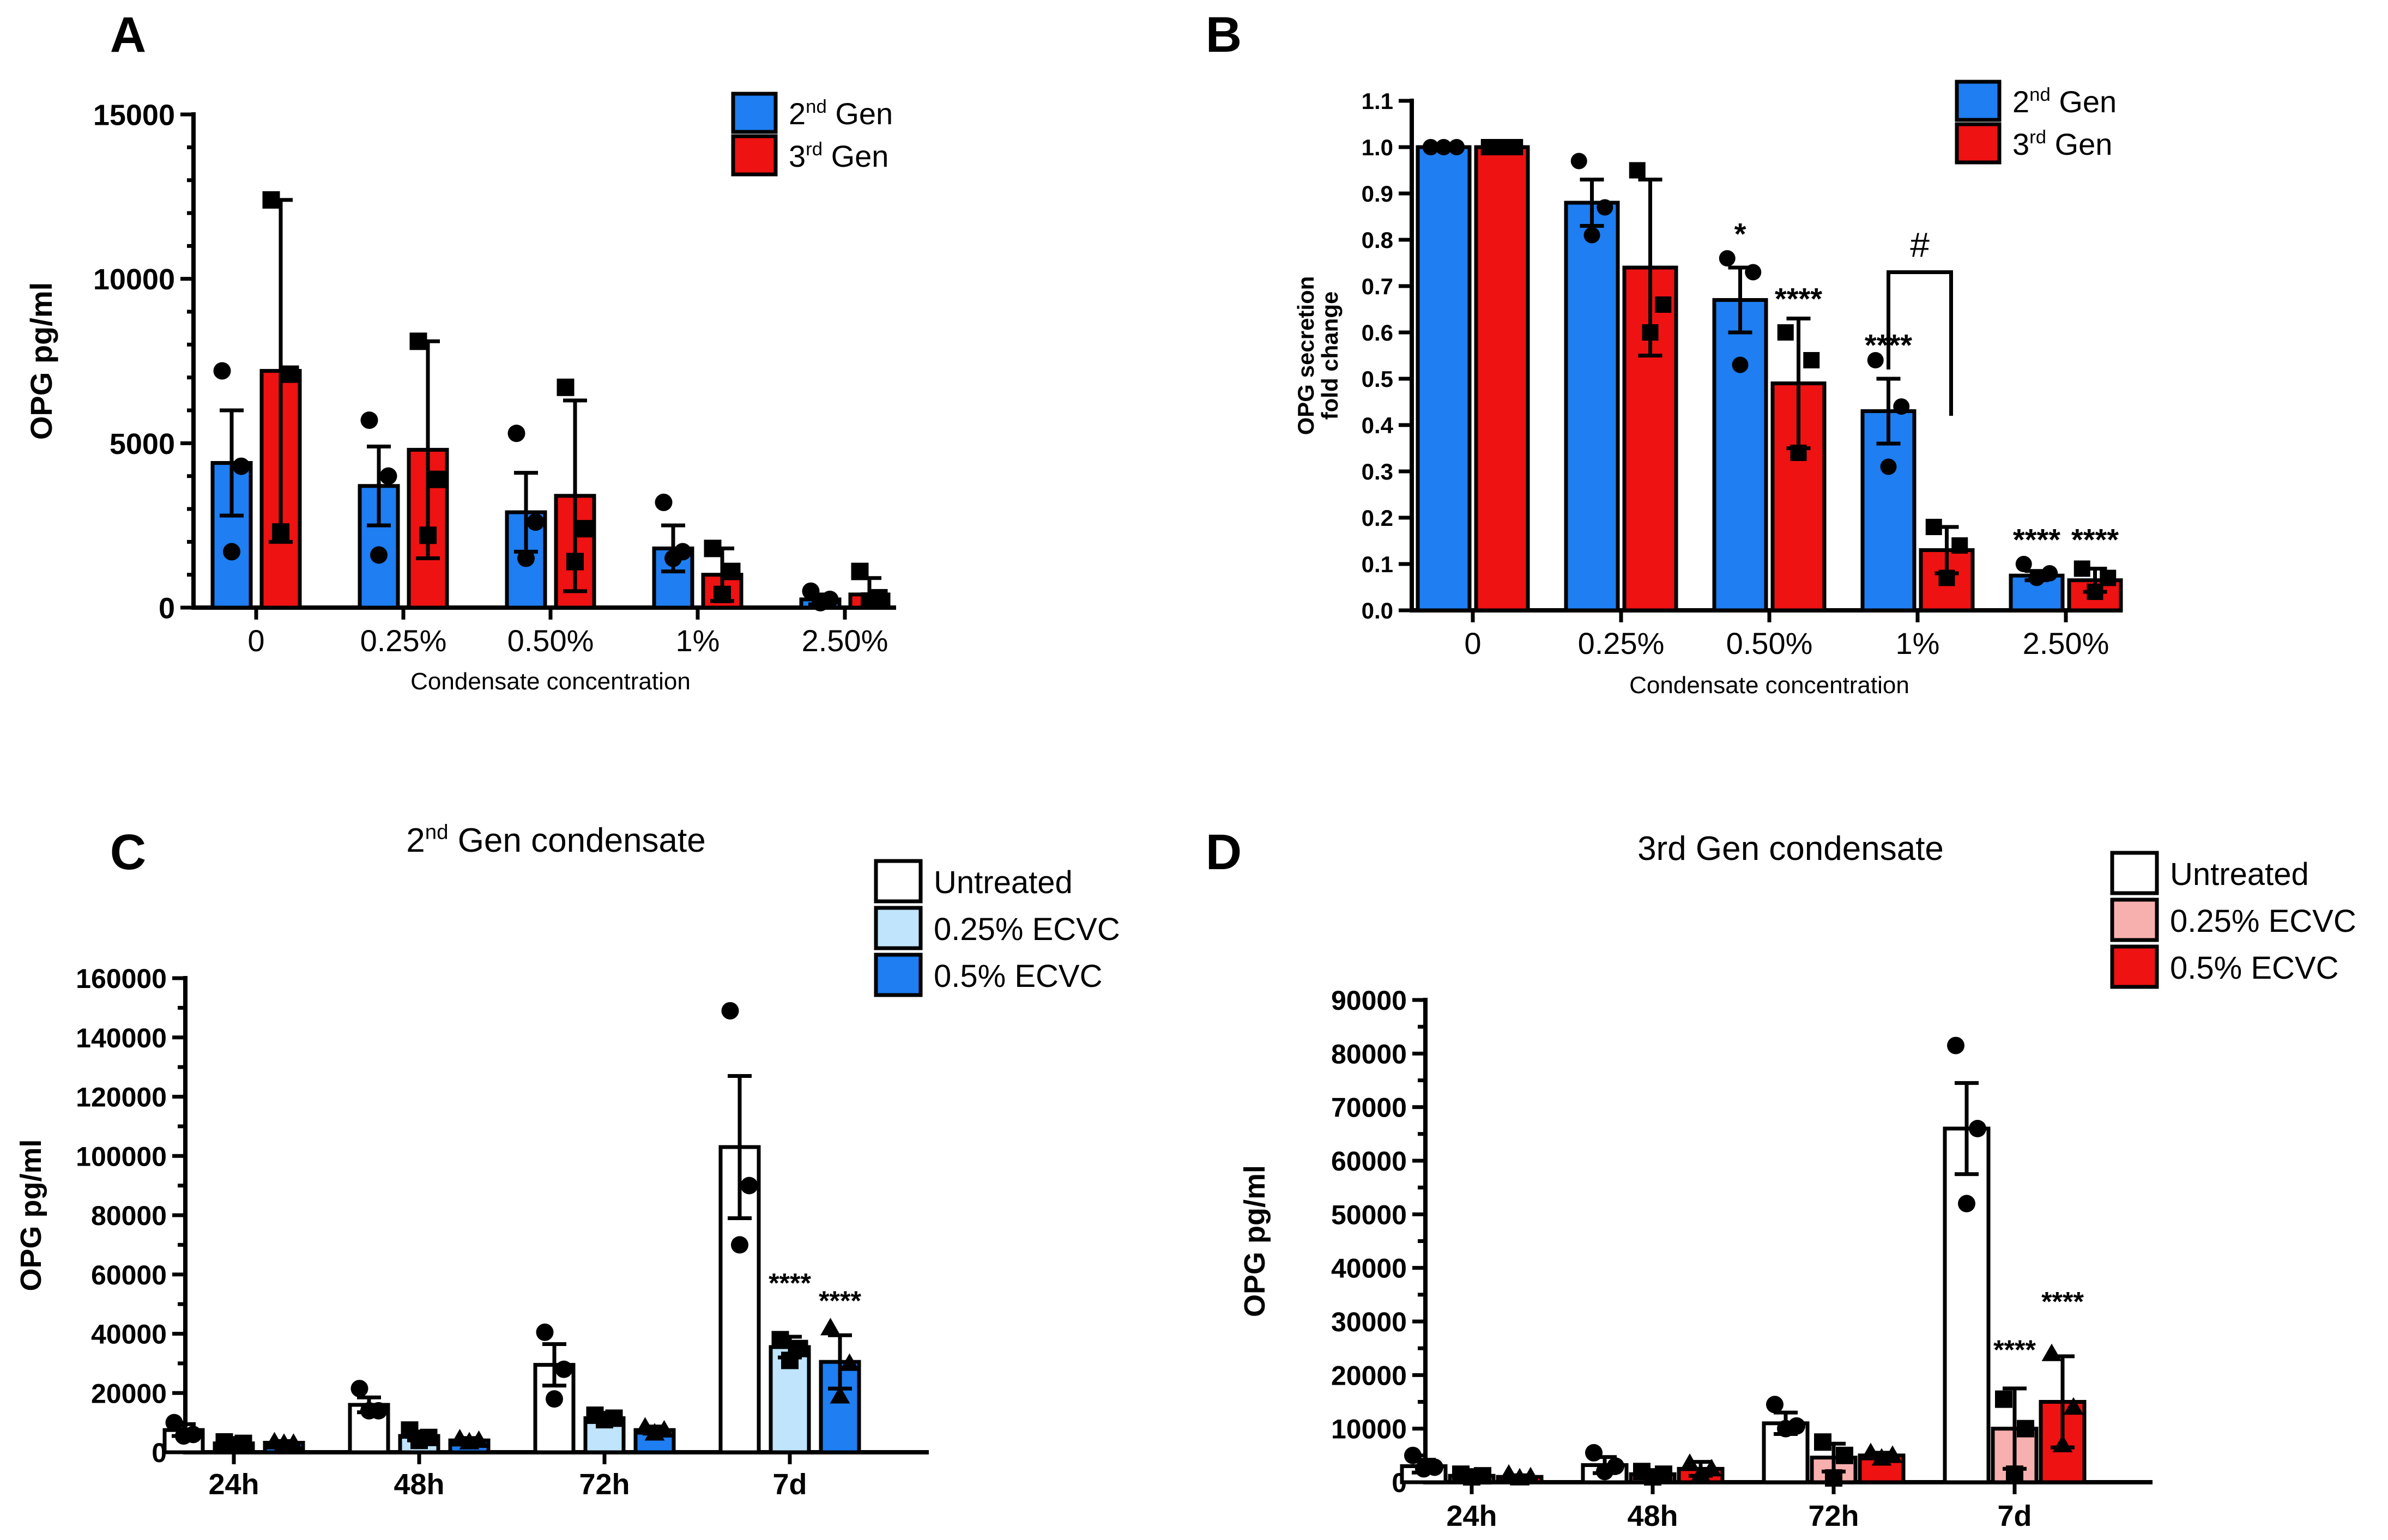  What do you see at coordinates (121, 978) in the screenshot?
I see `y-tick-label: 160000` at bounding box center [121, 978].